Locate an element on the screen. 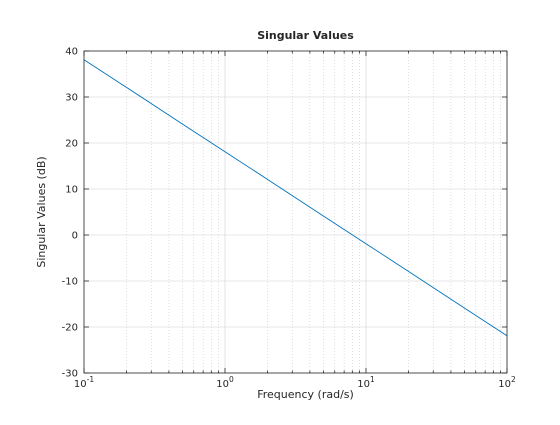  chart-title: Singular Values is located at coordinates (305, 35).